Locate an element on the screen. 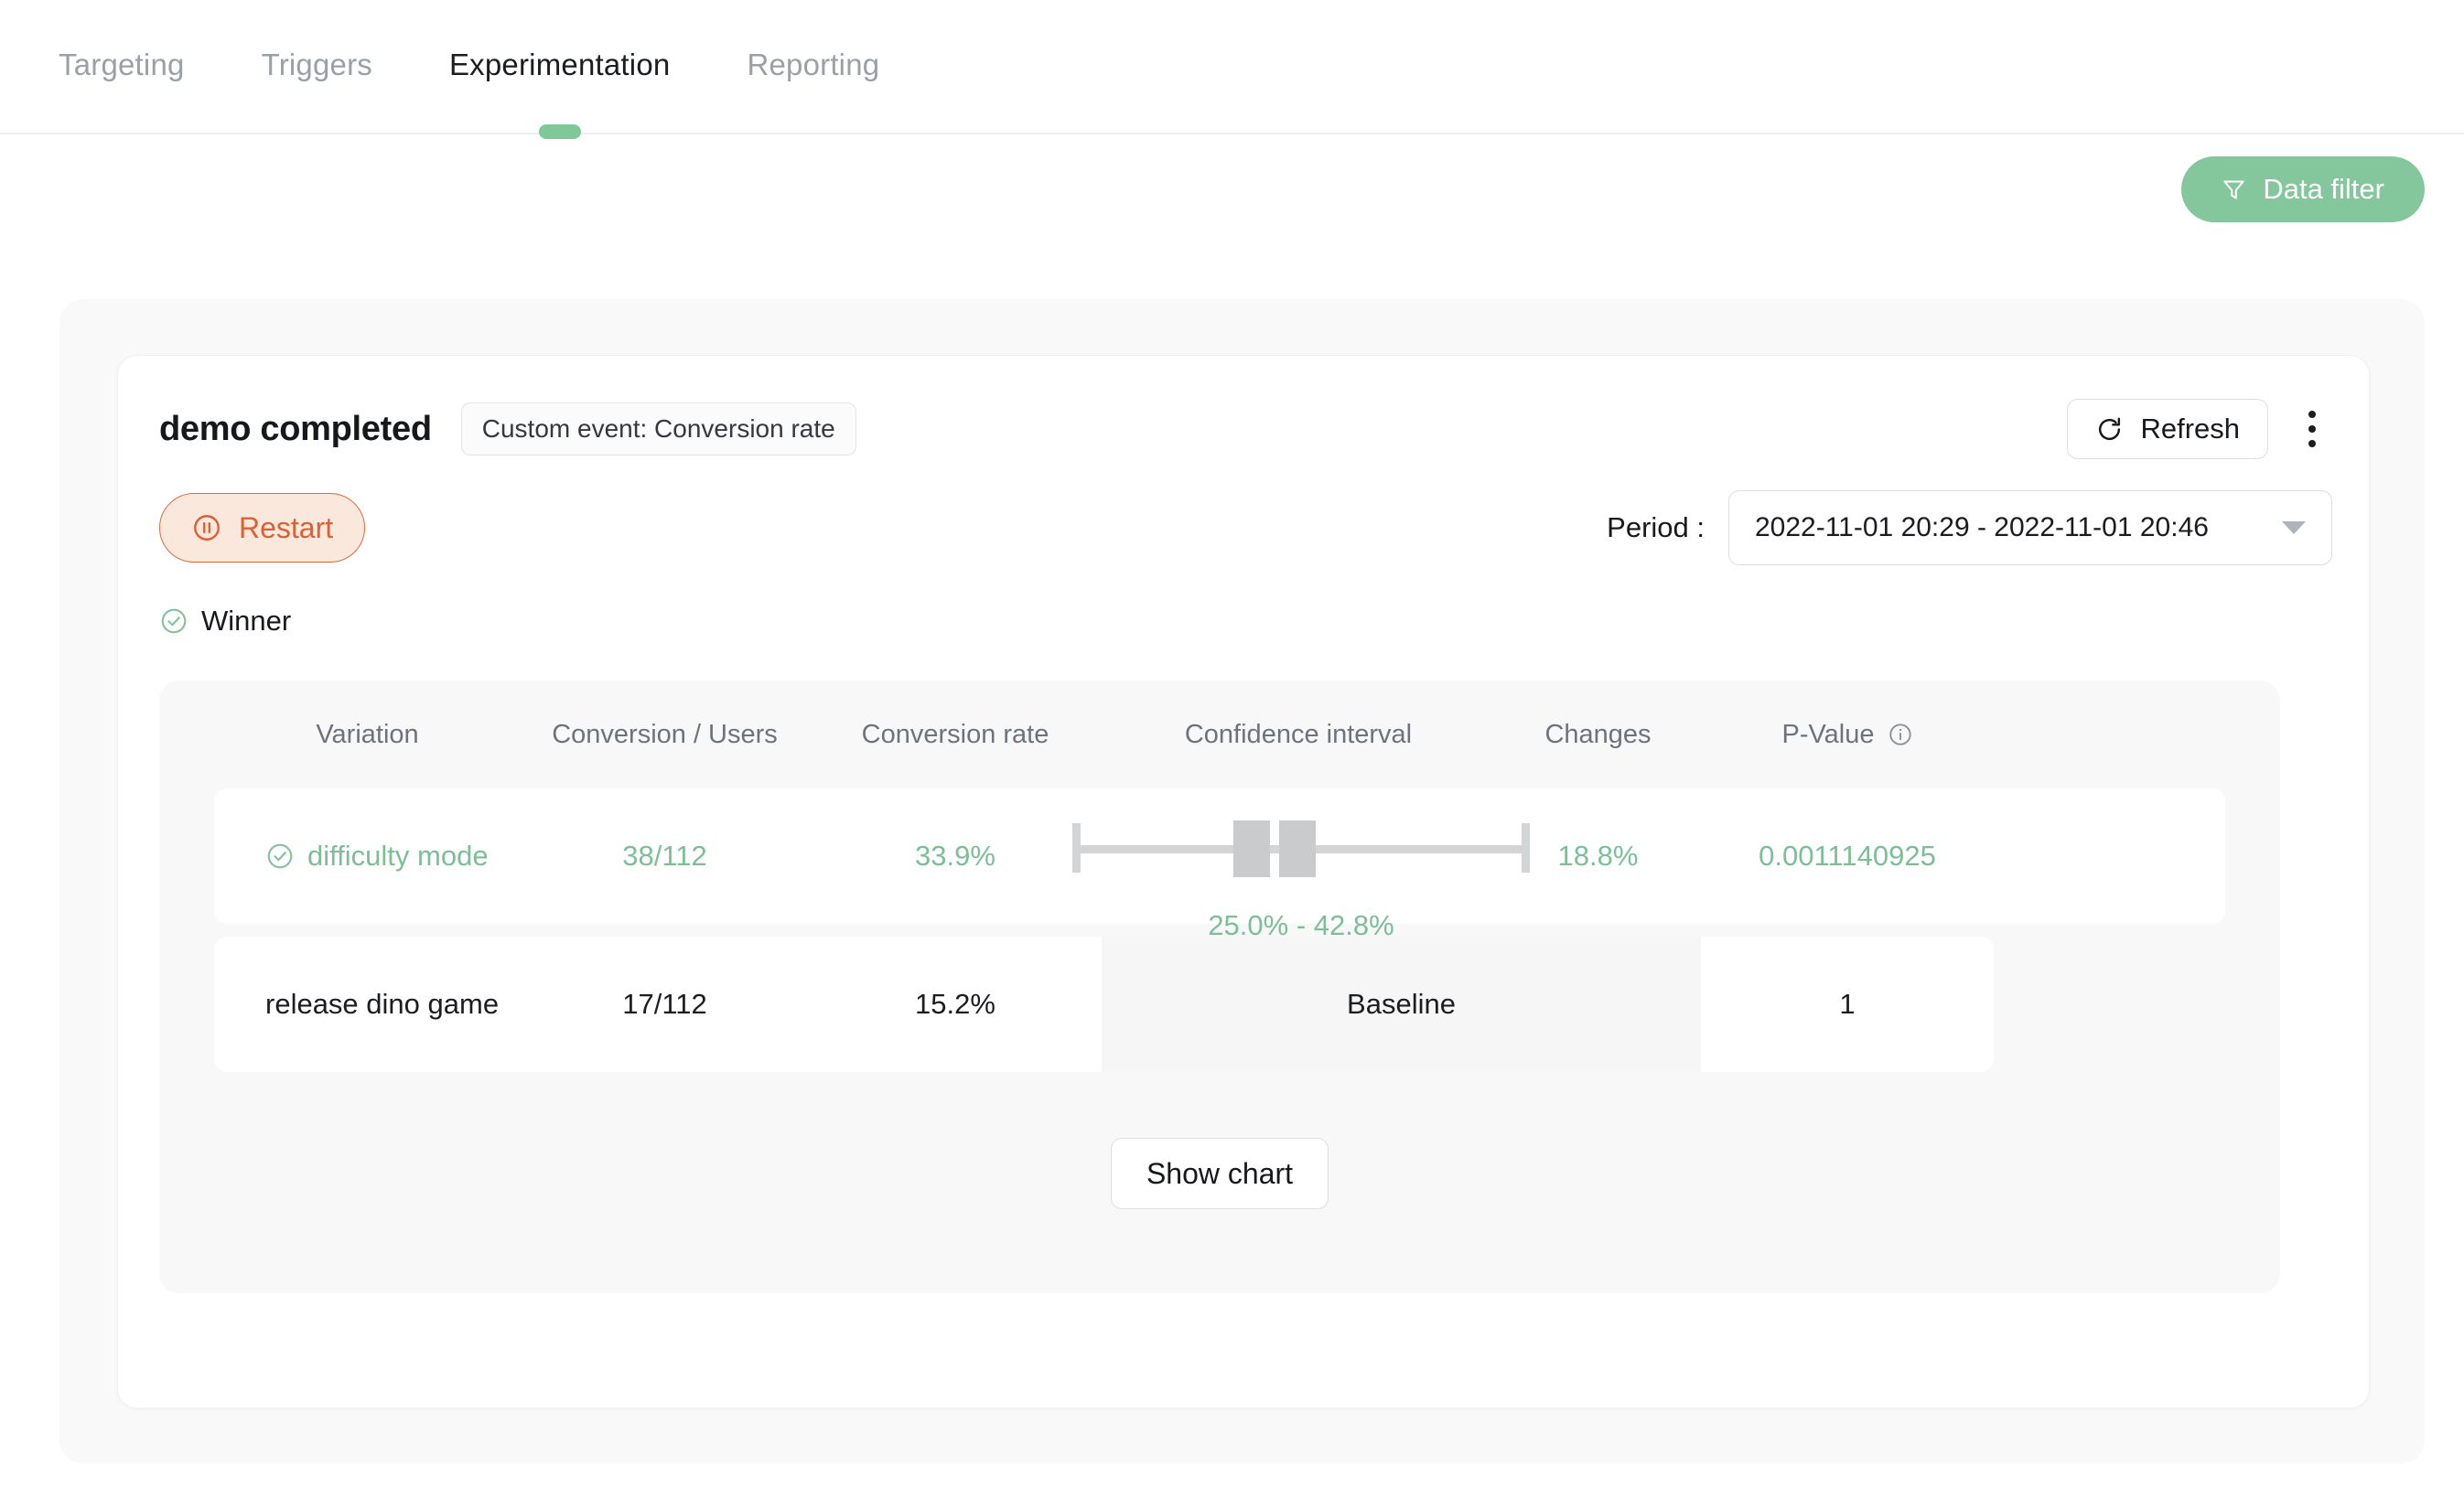 This screenshot has height=1501, width=2464. refresh-icon is located at coordinates (2110, 430).